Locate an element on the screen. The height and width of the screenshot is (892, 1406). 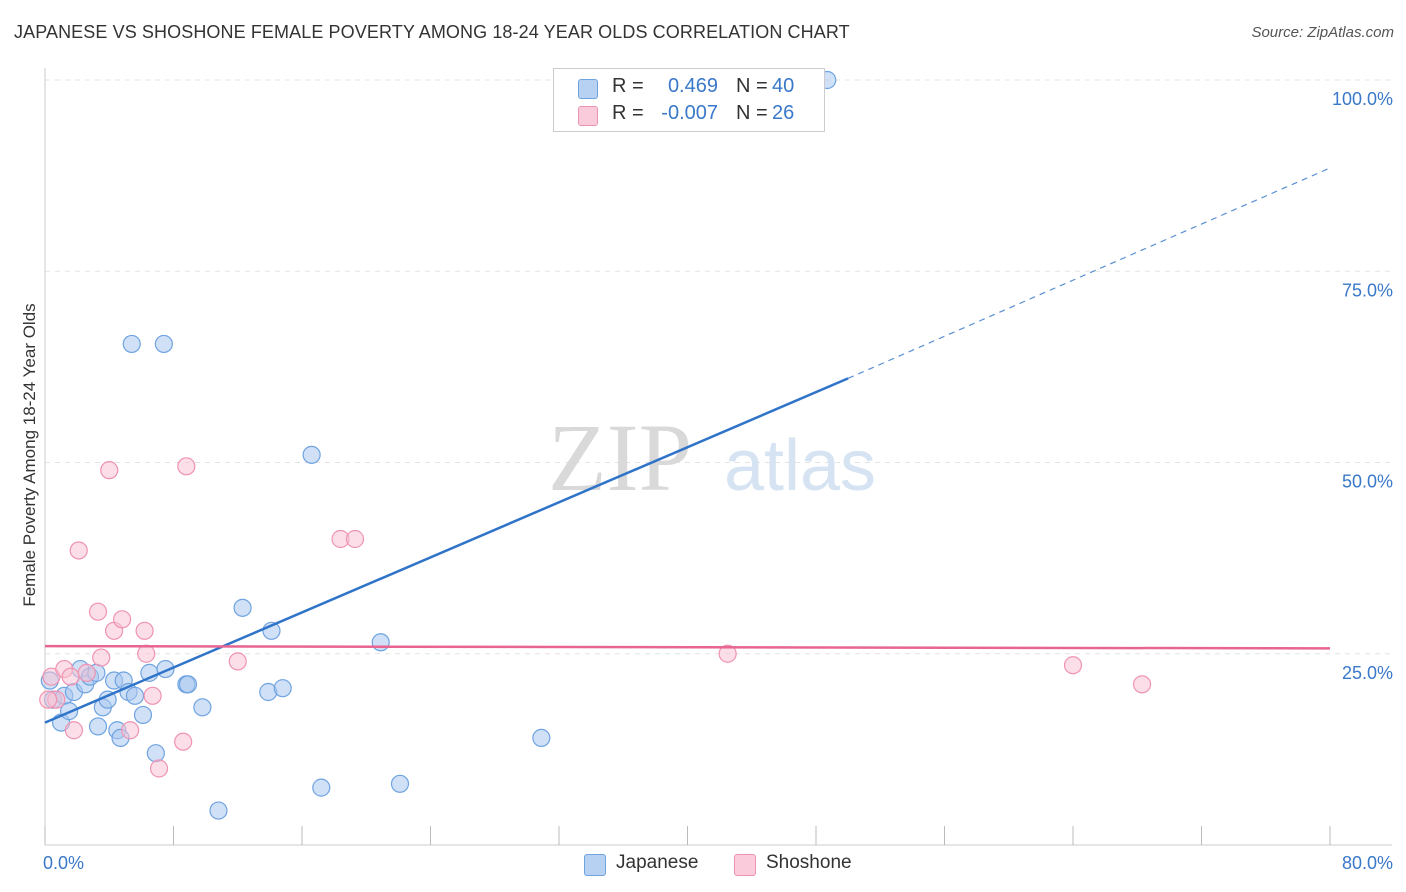
legend-row-japanese: R = 0.469 N = 40 is located at coordinates (689, 87).